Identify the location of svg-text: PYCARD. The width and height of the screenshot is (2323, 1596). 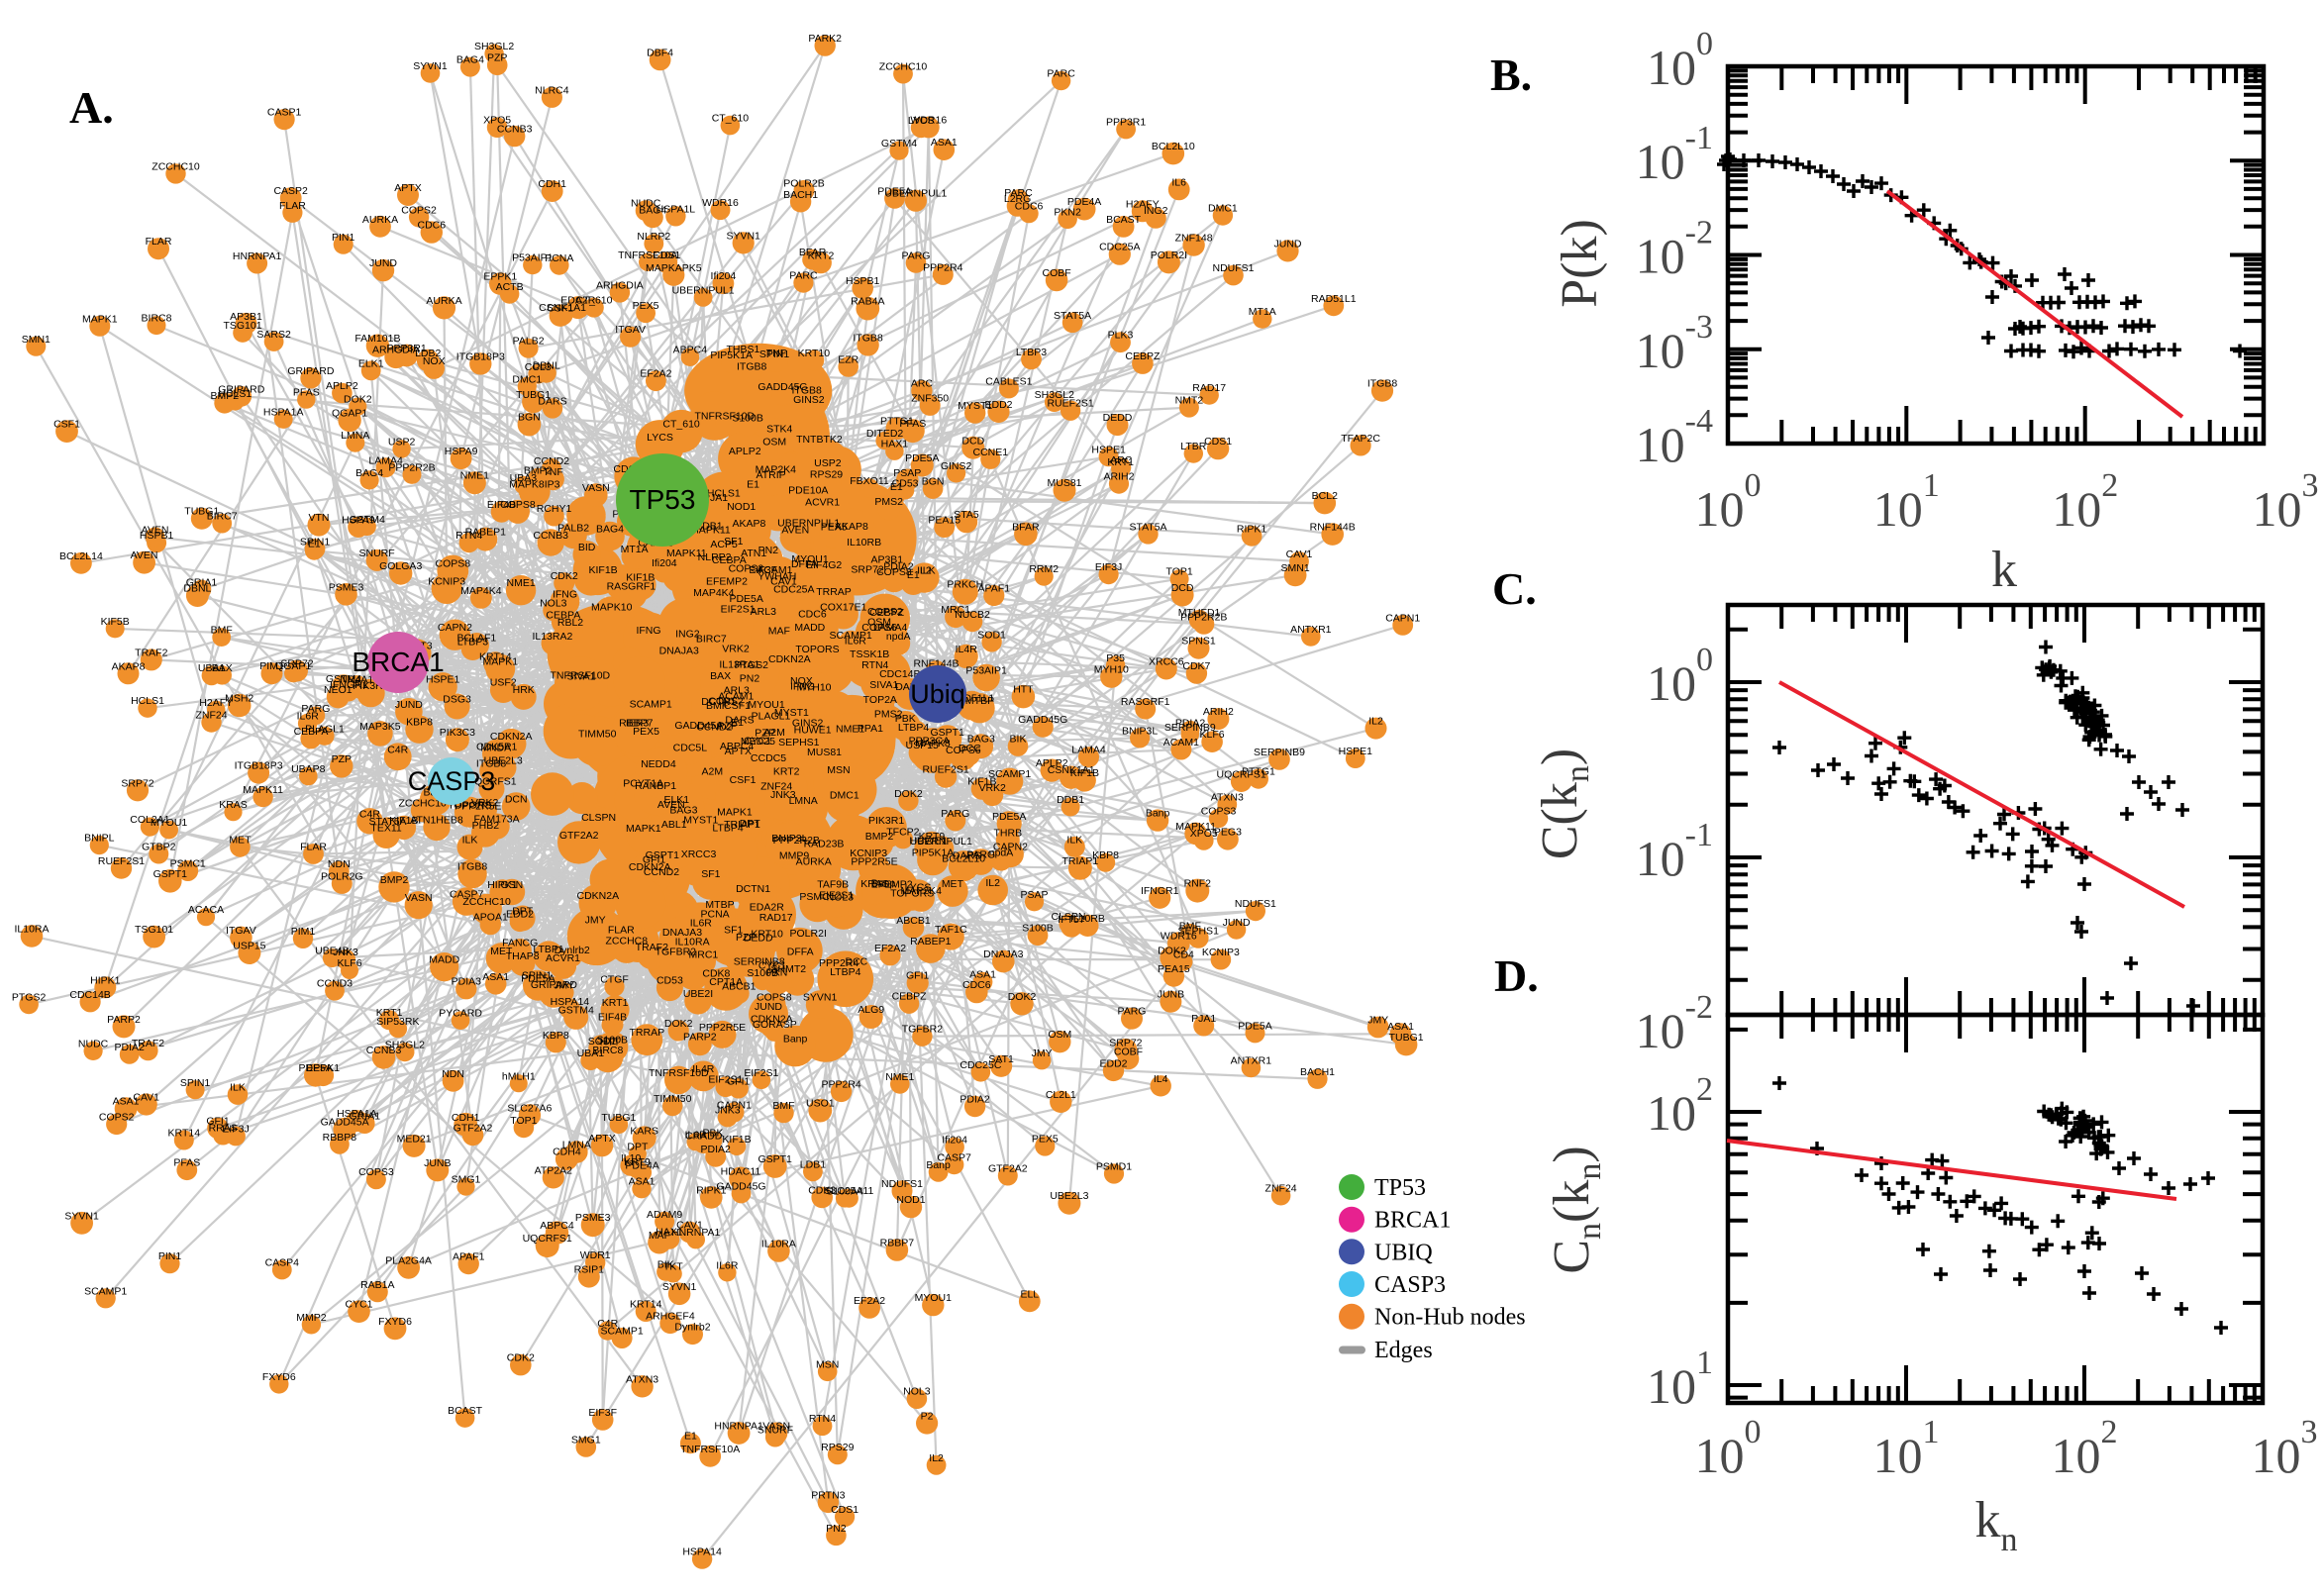
(460, 1014).